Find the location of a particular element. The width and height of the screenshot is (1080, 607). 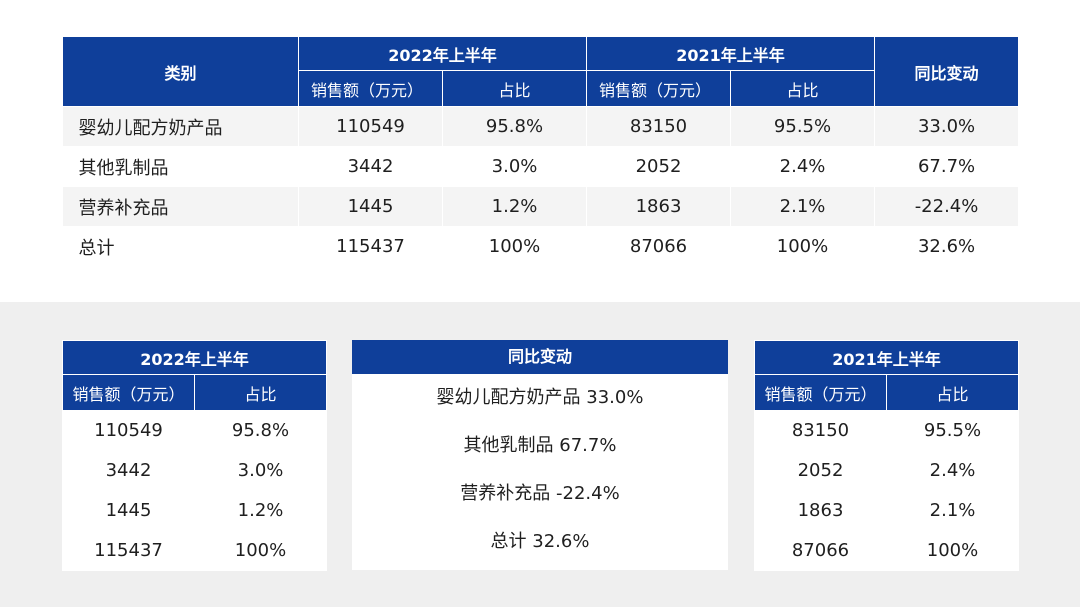

cell-sales: 115437 is located at coordinates (128, 550).